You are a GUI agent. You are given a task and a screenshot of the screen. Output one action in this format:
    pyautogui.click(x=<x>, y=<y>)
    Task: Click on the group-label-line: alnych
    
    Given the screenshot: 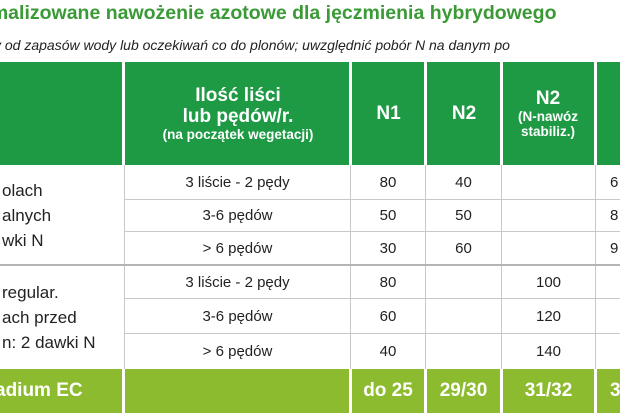 What is the action you would take?
    pyautogui.click(x=27, y=215)
    